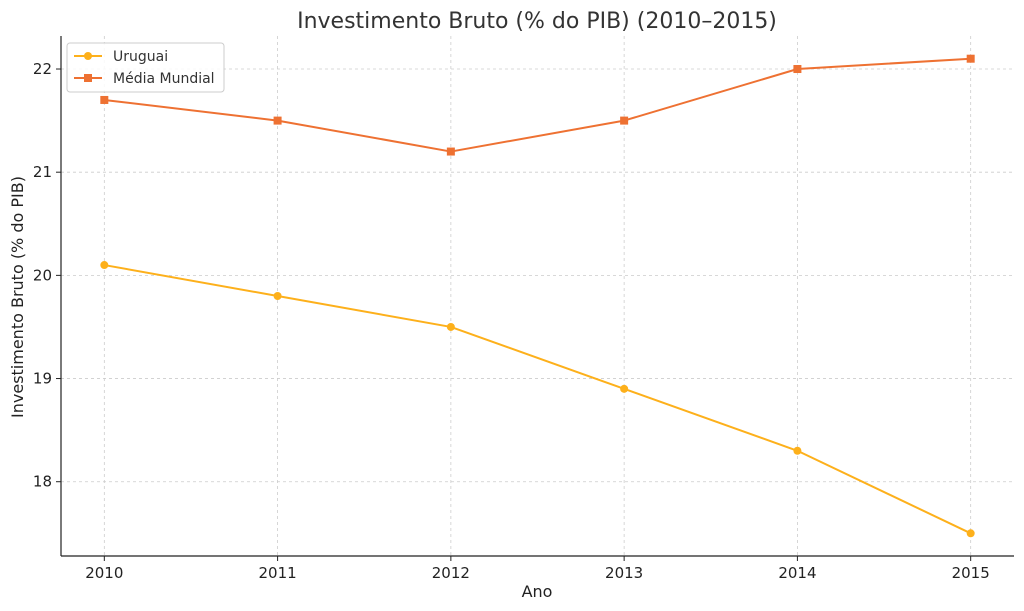 The image size is (1024, 611). What do you see at coordinates (140, 57) in the screenshot?
I see `series-1-legend-label: Uruguai` at bounding box center [140, 57].